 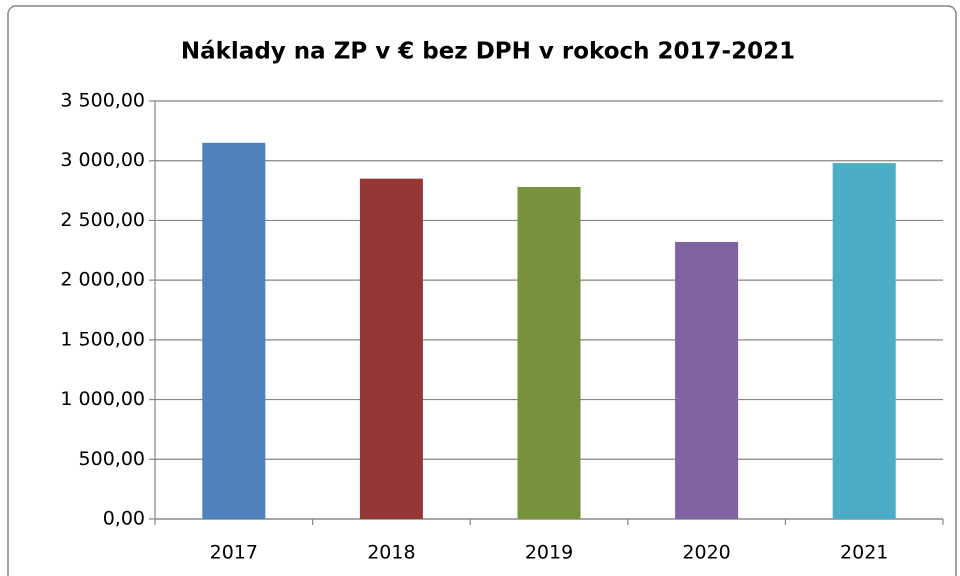 I want to click on y-tick-label: 3 000,00, so click(x=102, y=160).